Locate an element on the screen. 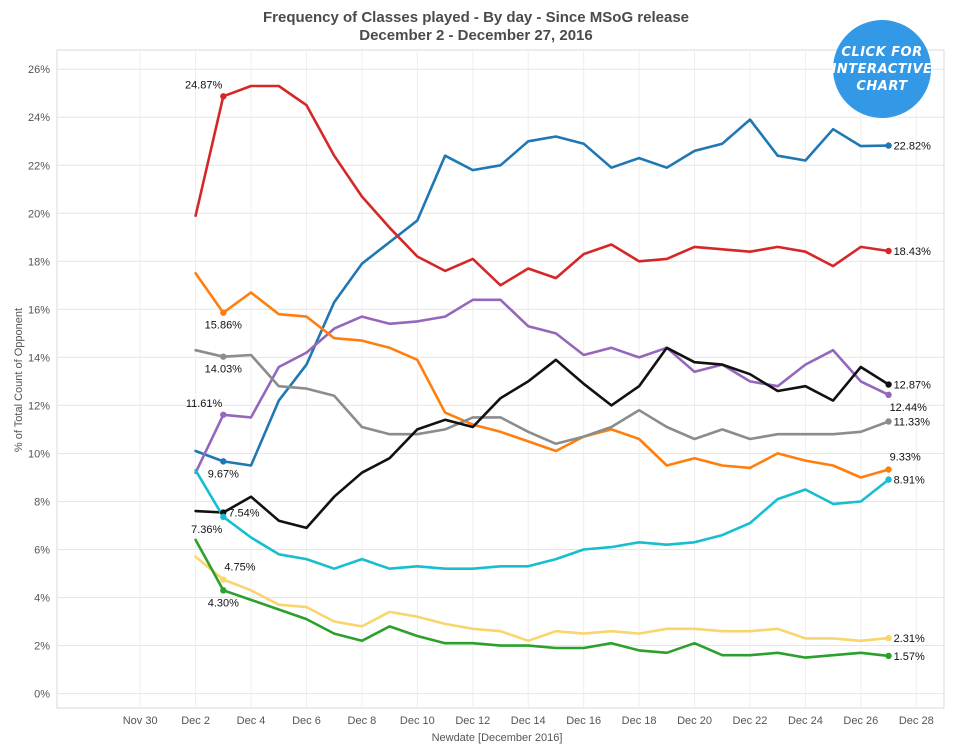 This screenshot has height=752, width=953. y-tick-label: 22% is located at coordinates (39, 166).